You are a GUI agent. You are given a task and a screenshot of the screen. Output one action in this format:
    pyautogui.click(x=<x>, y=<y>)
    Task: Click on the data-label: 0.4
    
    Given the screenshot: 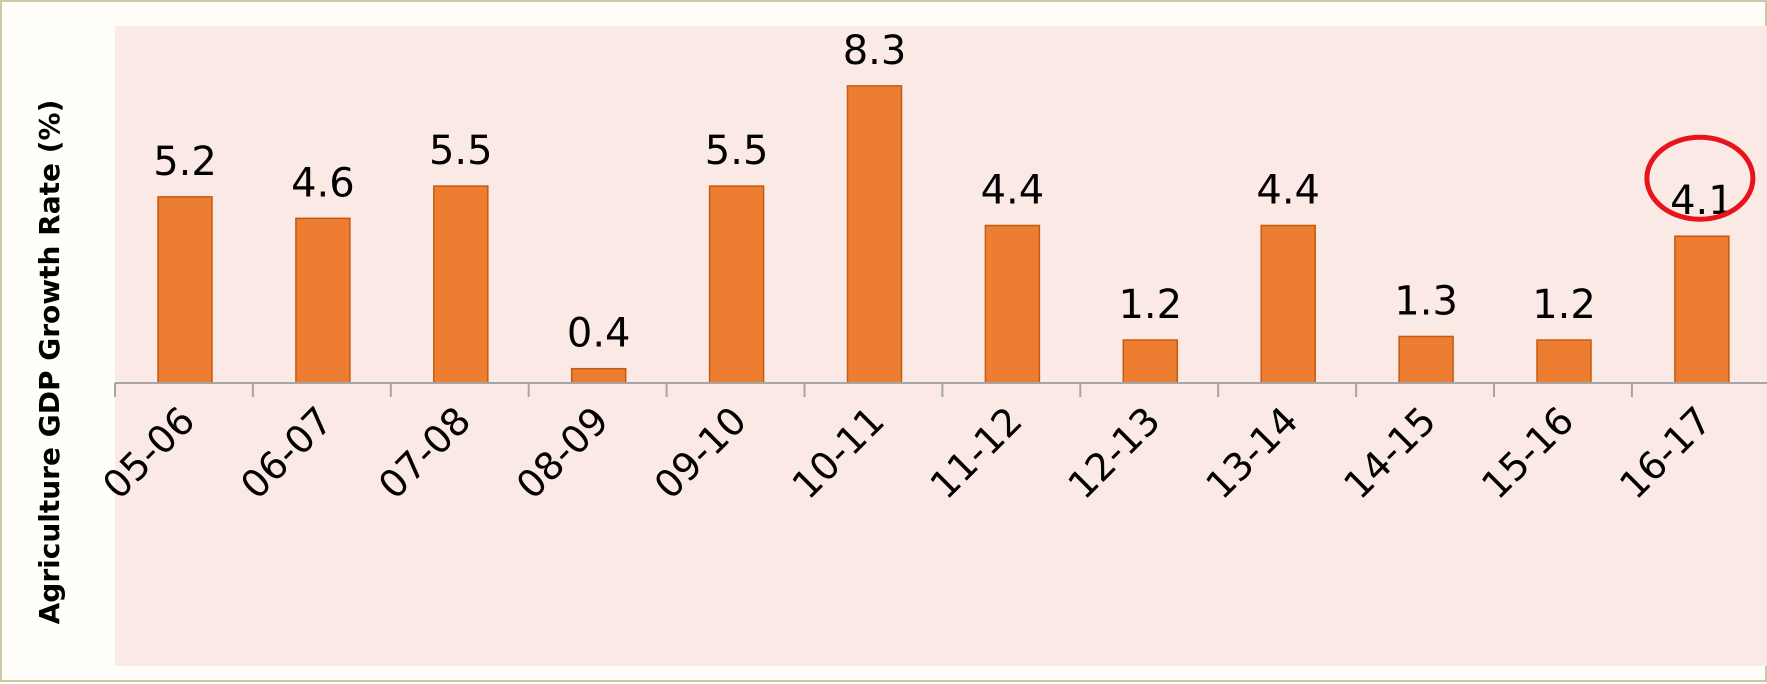 What is the action you would take?
    pyautogui.click(x=599, y=334)
    